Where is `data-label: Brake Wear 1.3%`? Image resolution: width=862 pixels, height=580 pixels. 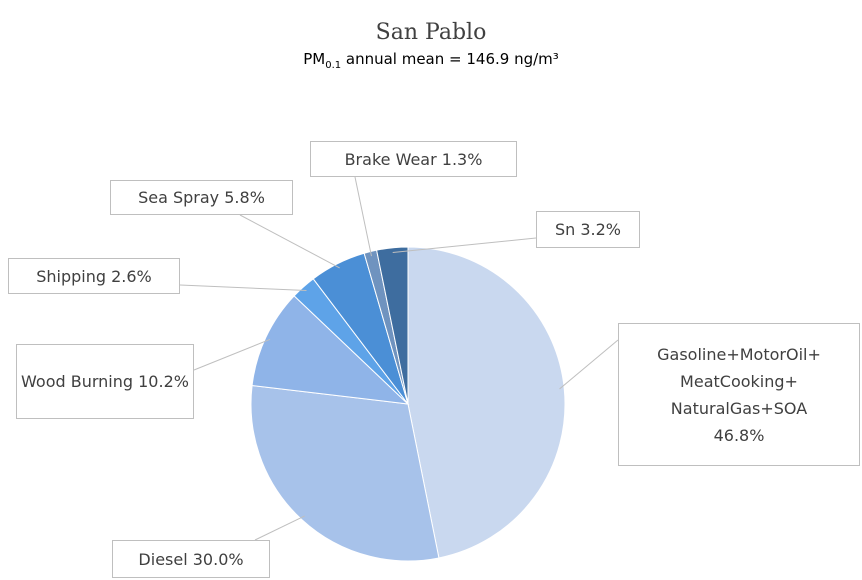
data-label: Brake Wear 1.3% is located at coordinates (413, 159).